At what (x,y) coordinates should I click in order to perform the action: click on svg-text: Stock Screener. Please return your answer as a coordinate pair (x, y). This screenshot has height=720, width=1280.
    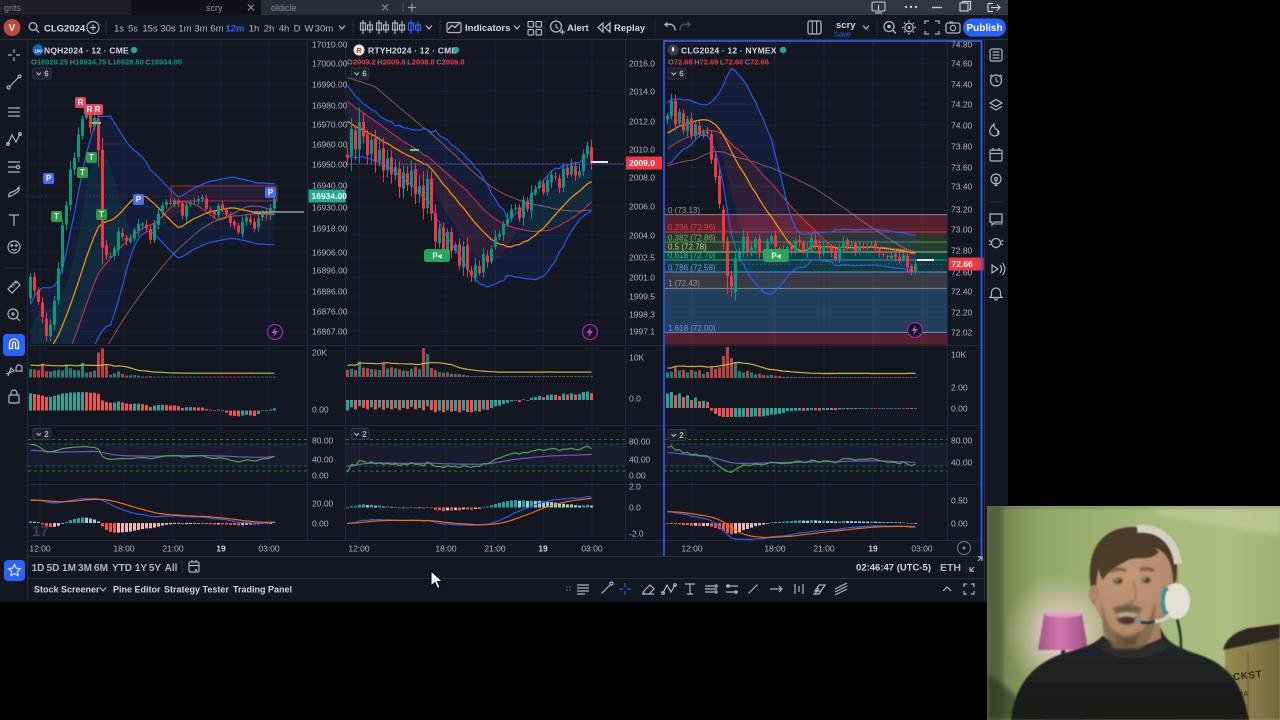
    Looking at the image, I should click on (67, 590).